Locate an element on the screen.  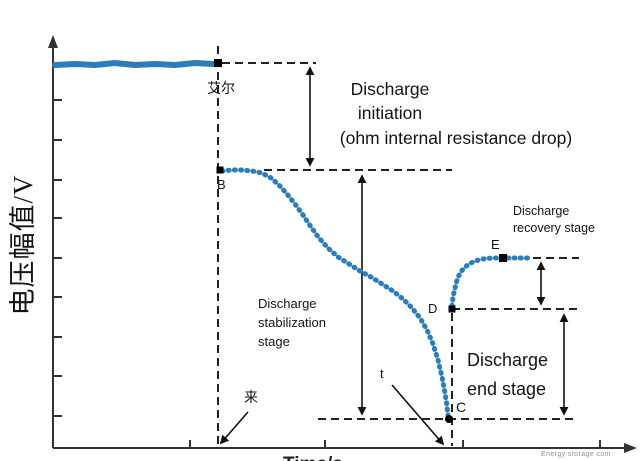
y-axis-label: 电压幅值/V is located at coordinates (23, 245).